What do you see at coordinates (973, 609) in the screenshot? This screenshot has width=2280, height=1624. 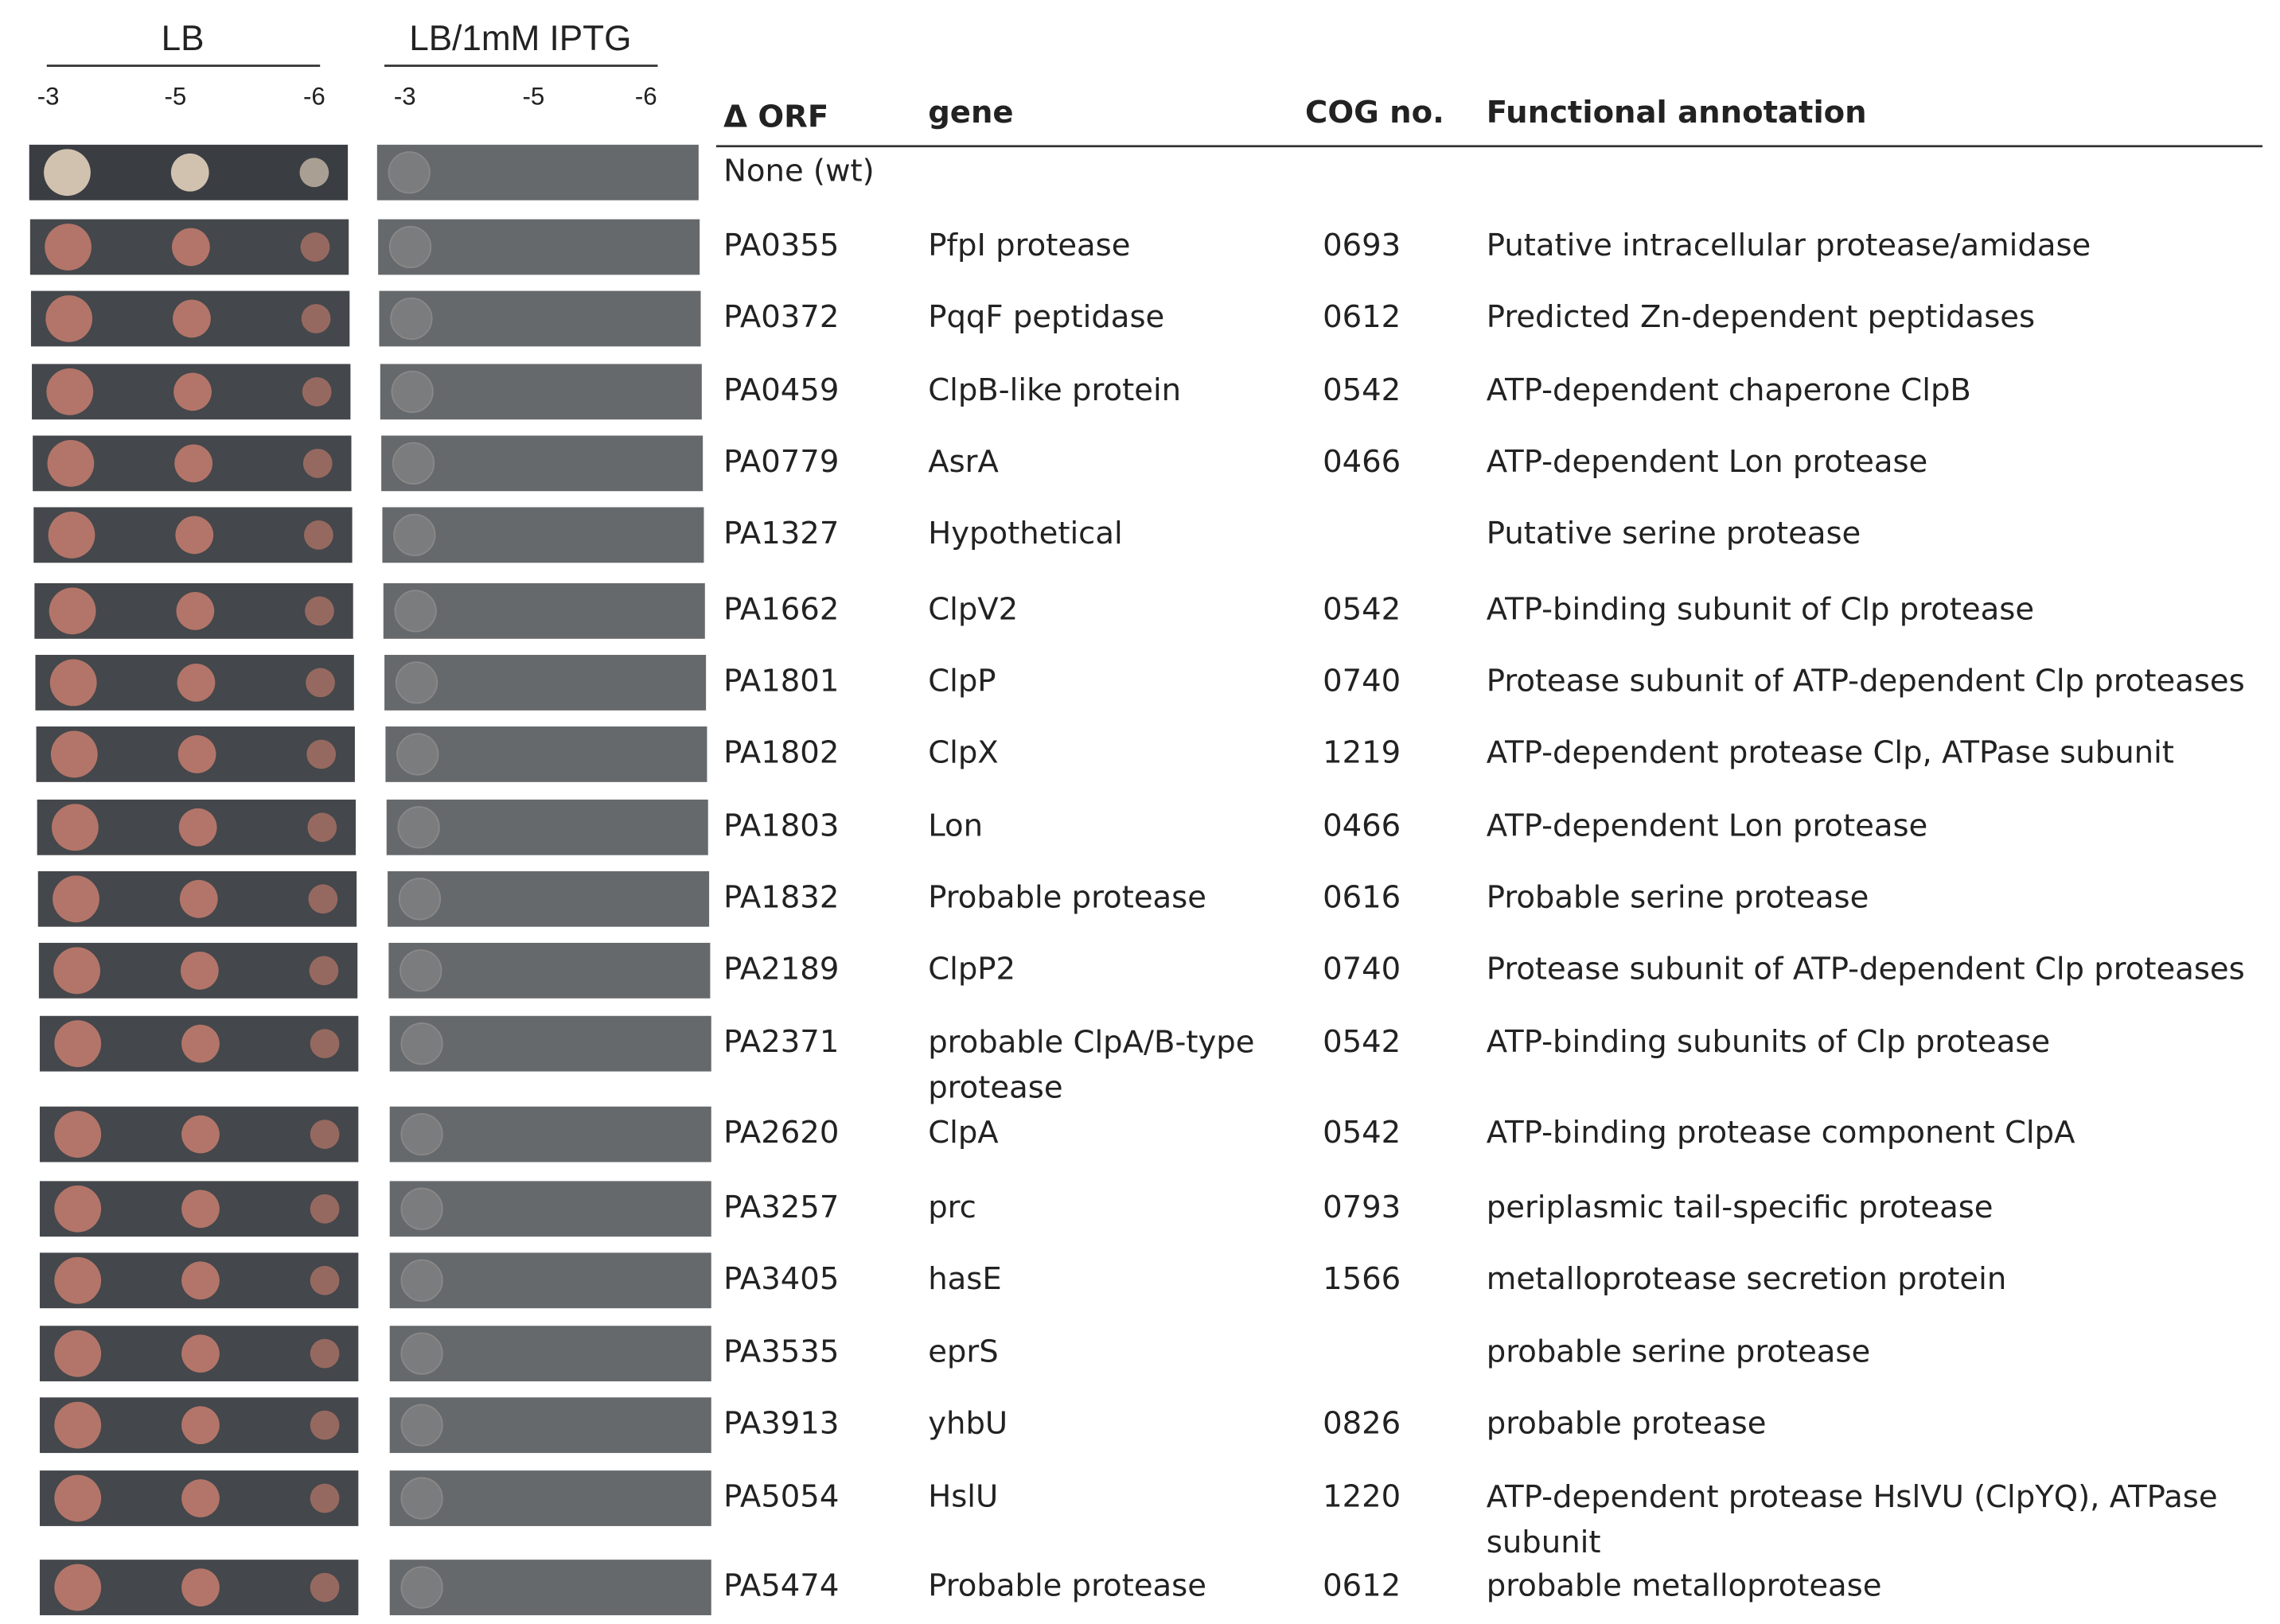 I see `cell-gene: ClpV2` at bounding box center [973, 609].